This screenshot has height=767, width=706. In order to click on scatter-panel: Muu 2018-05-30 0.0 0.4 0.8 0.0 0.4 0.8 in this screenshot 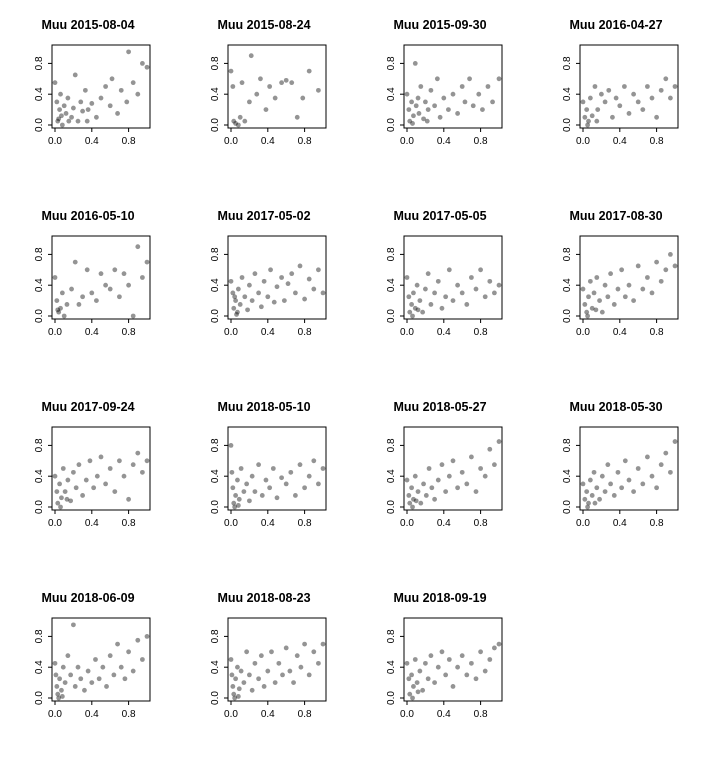, I will do `click(616, 477)`.